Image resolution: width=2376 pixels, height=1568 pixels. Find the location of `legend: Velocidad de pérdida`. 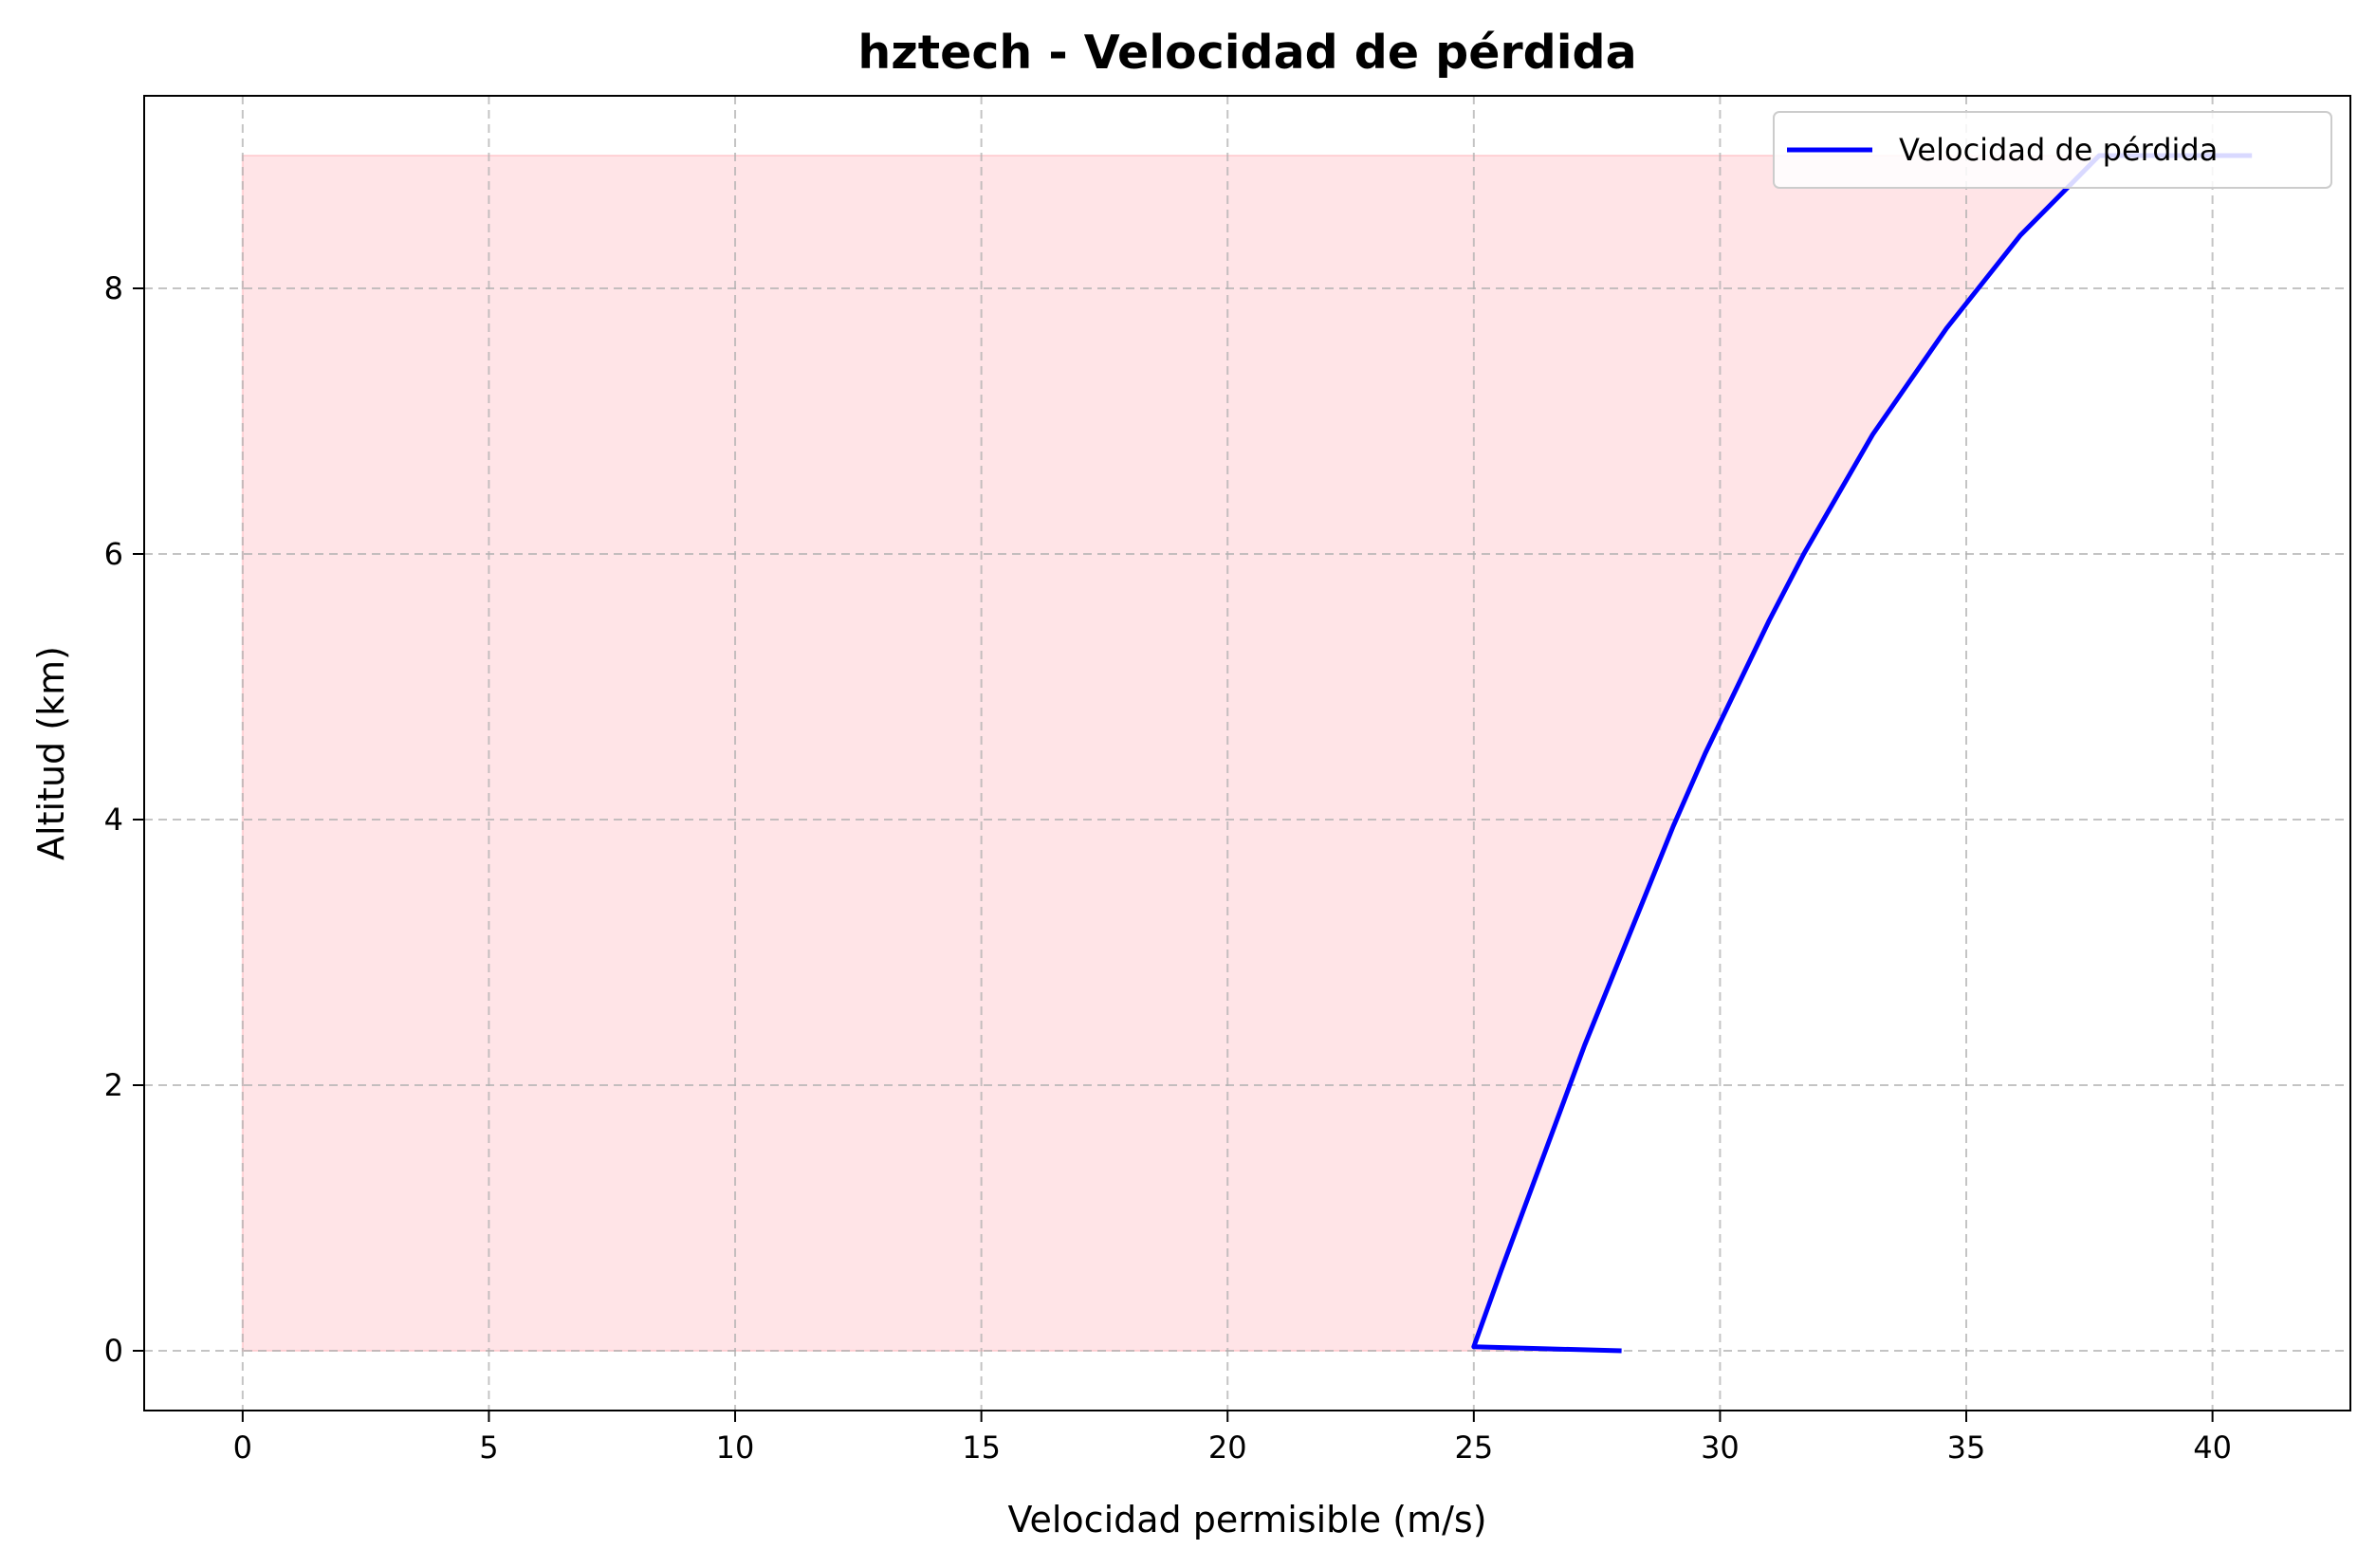

legend: Velocidad de pérdida is located at coordinates (2052, 150).